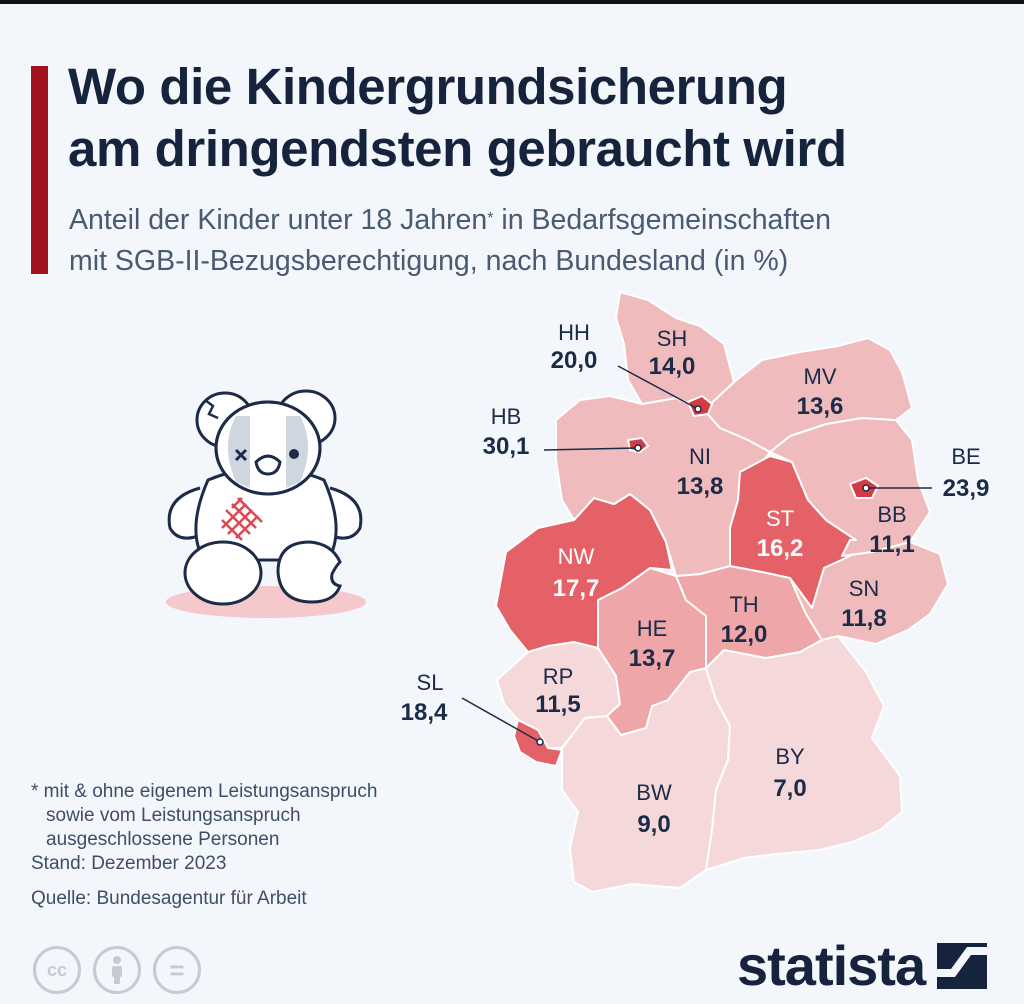 This screenshot has width=1024, height=1004. What do you see at coordinates (309, 572) in the screenshot?
I see `bear-right-leg` at bounding box center [309, 572].